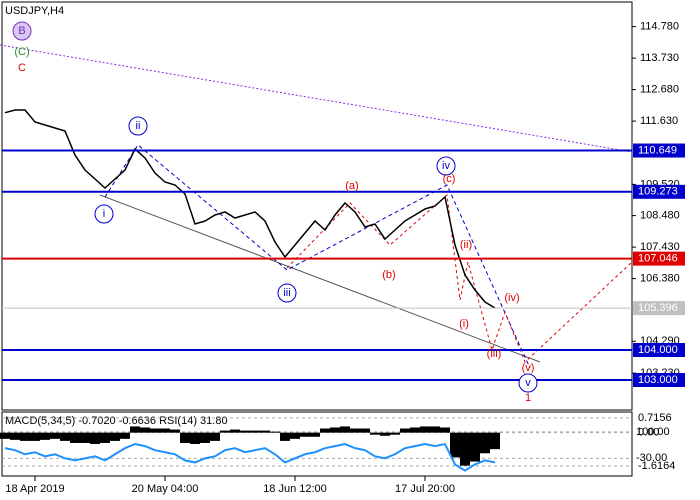 This screenshot has height=500, width=700. I want to click on chart-title: USDJPY,H4, so click(34, 11).